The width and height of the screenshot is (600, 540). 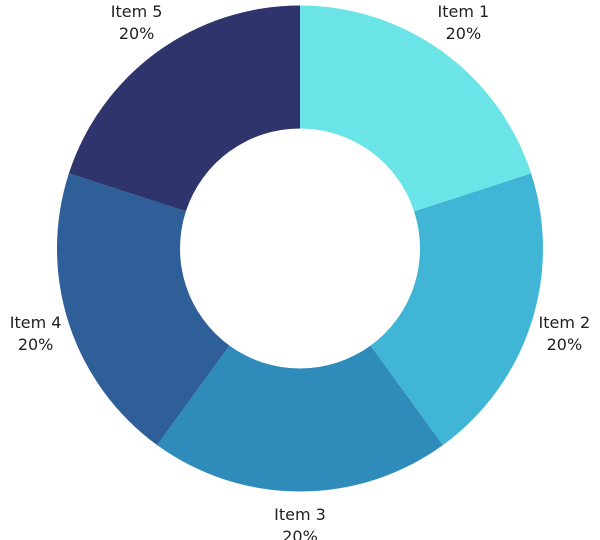 I want to click on slice-label: Item 3, so click(x=300, y=514).